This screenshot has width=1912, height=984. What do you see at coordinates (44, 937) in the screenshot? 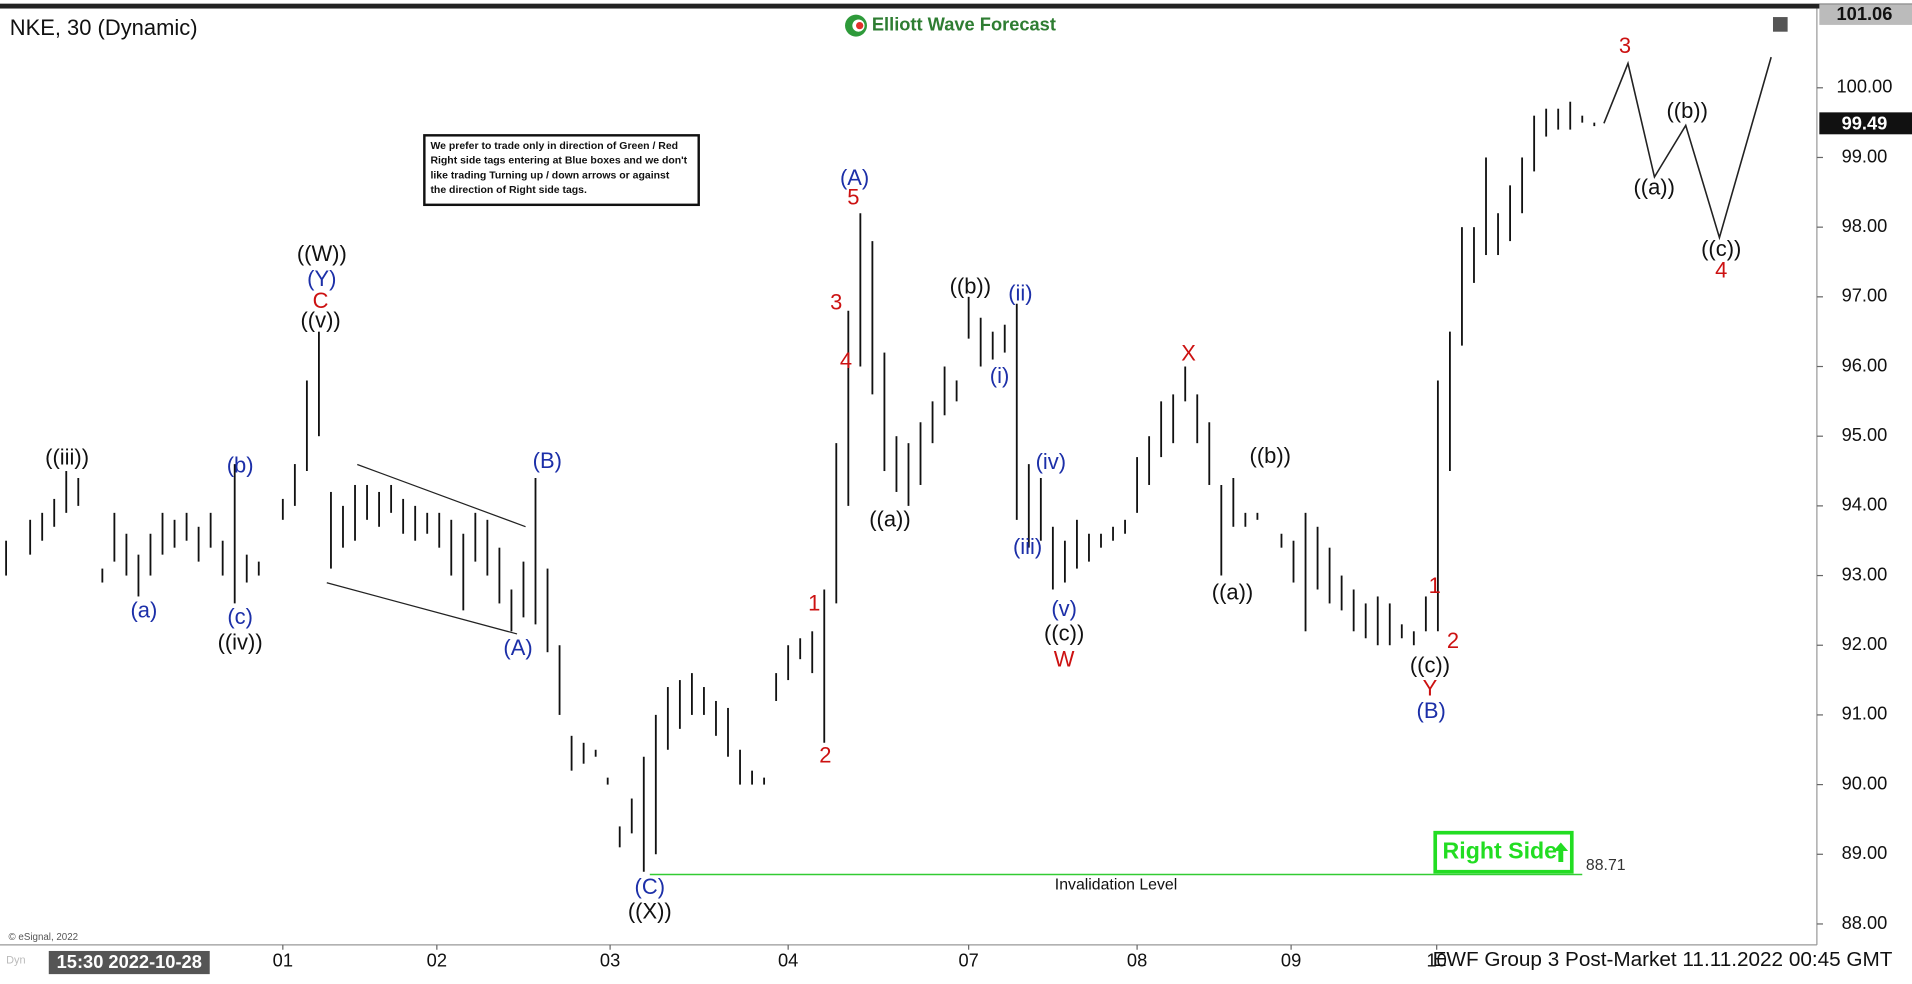
I see `copyright: © eSignal, 2022` at bounding box center [44, 937].